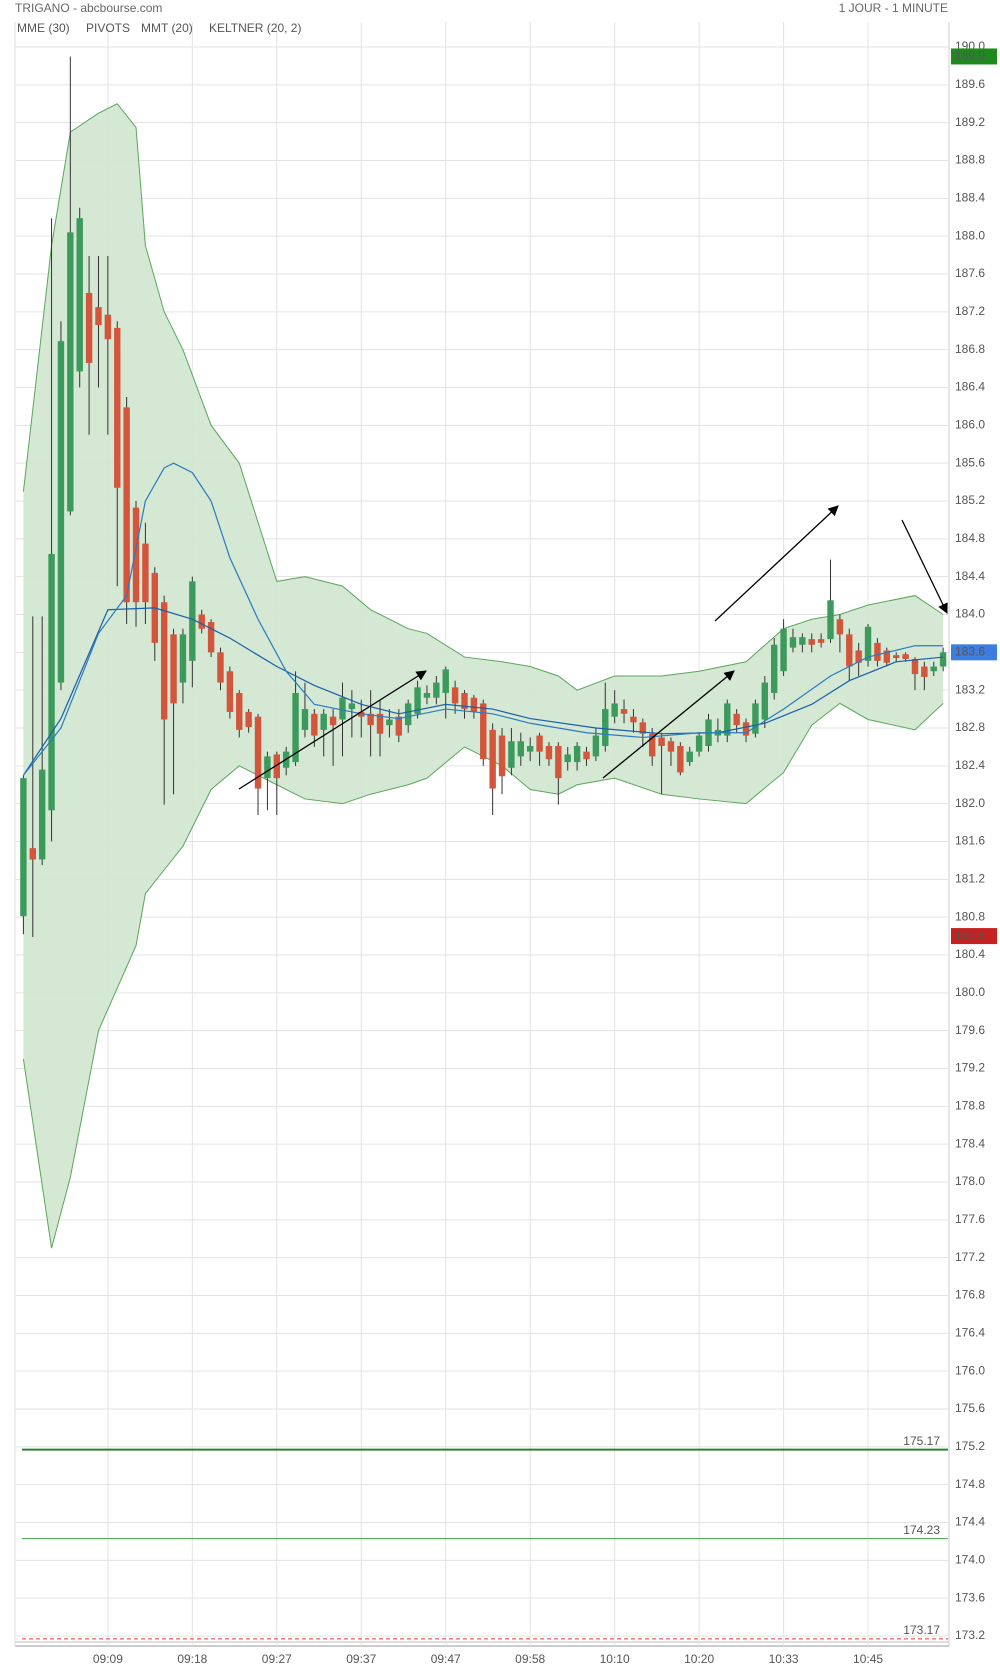 The height and width of the screenshot is (1671, 1000). Describe the element at coordinates (970, 160) in the screenshot. I see `y-tick-label: 188.8` at that location.